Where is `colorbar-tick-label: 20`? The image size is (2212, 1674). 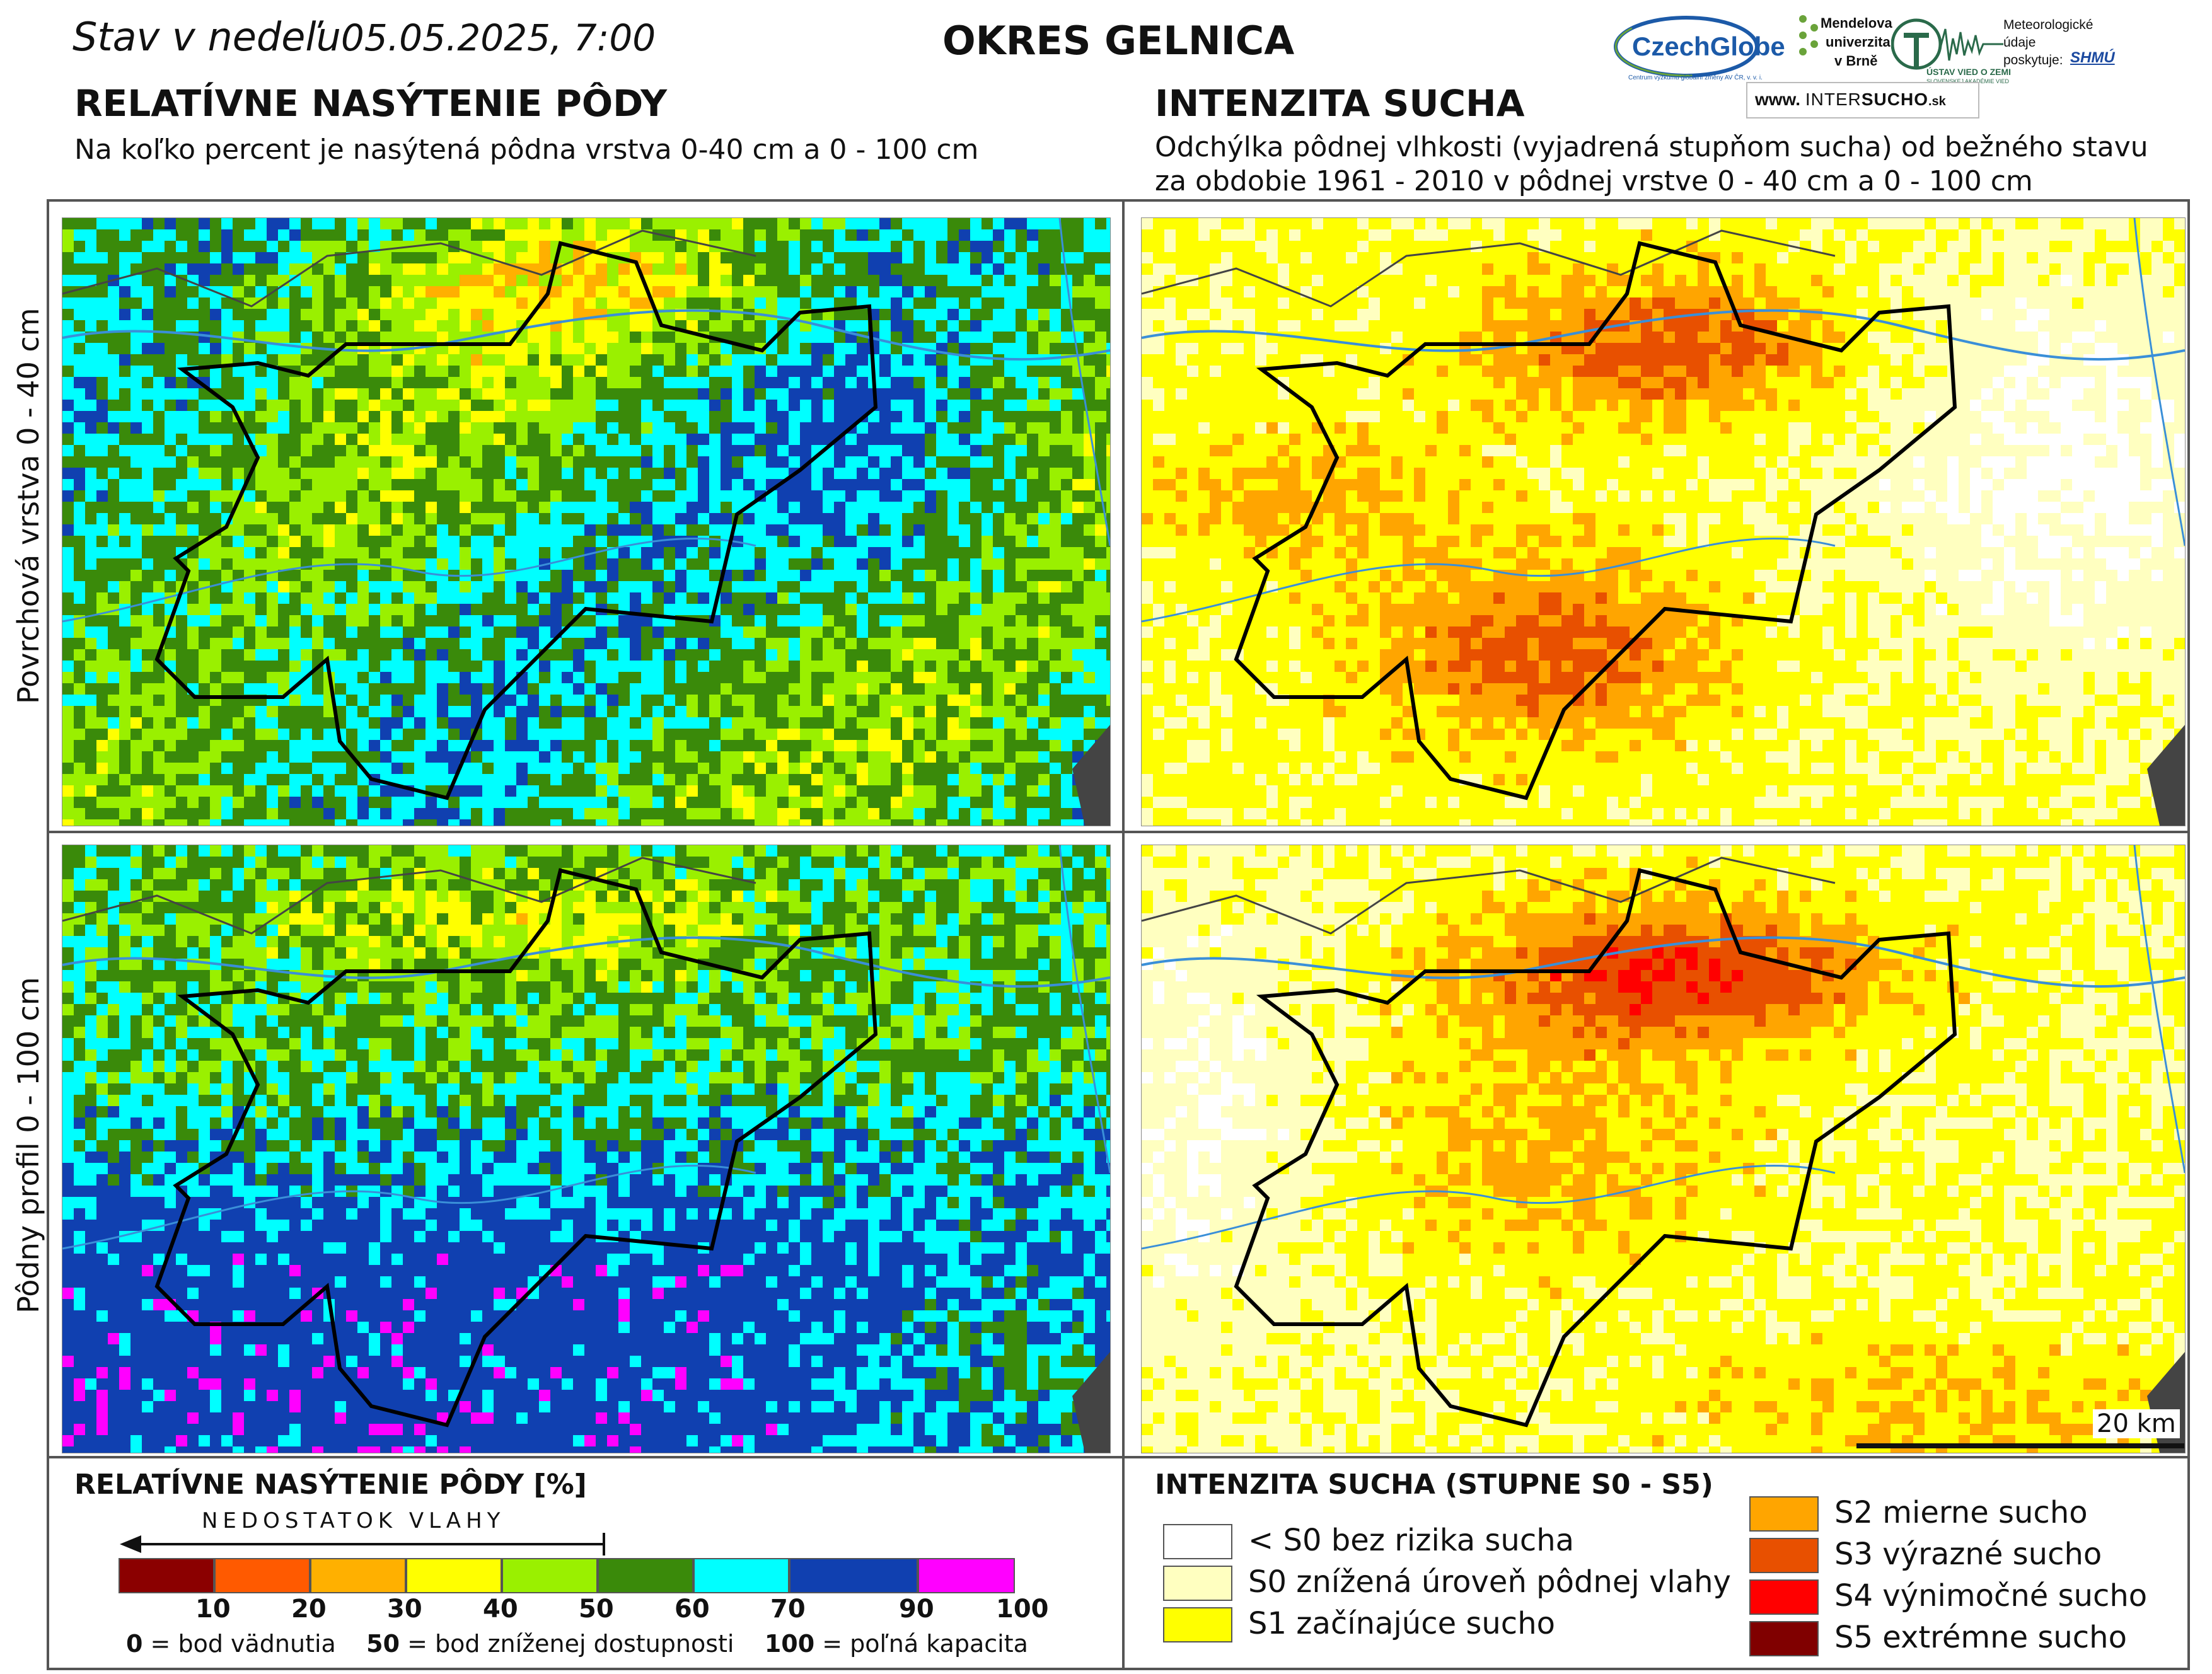
colorbar-tick-label: 20 is located at coordinates (309, 1609).